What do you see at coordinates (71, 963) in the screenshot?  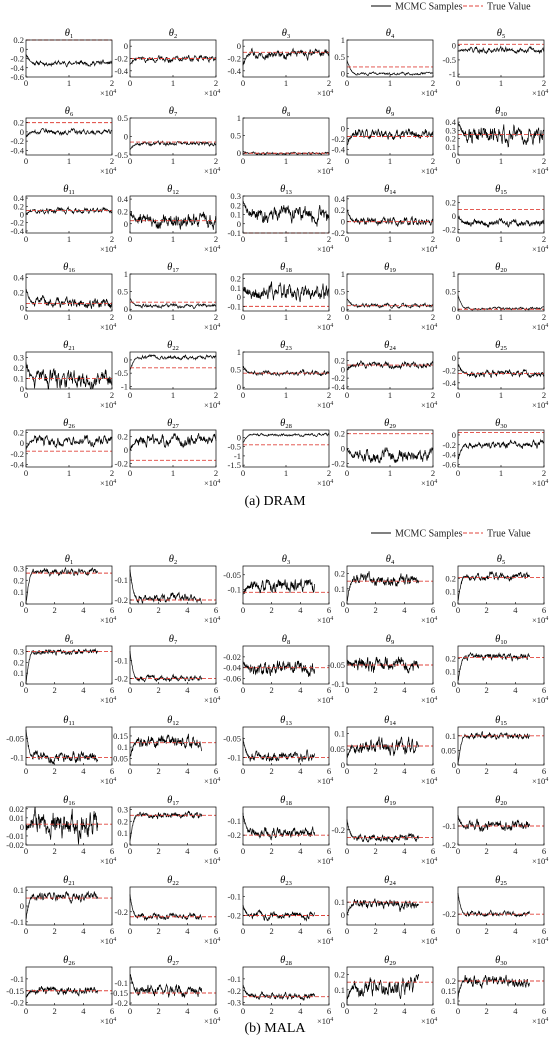 I see `subplot-title-index: 26` at bounding box center [71, 963].